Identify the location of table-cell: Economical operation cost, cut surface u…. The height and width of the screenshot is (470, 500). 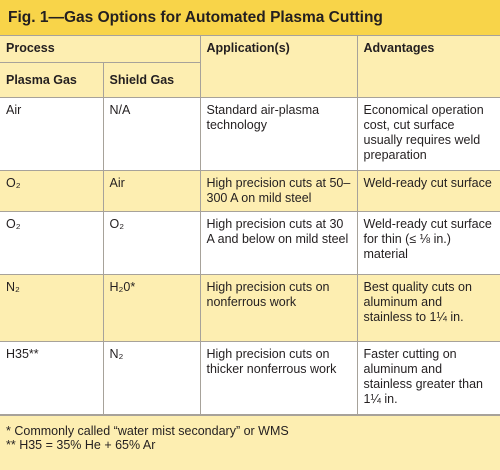
(428, 134).